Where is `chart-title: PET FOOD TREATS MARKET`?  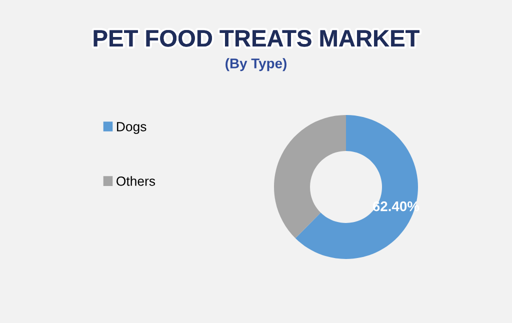 chart-title: PET FOOD TREATS MARKET is located at coordinates (257, 38).